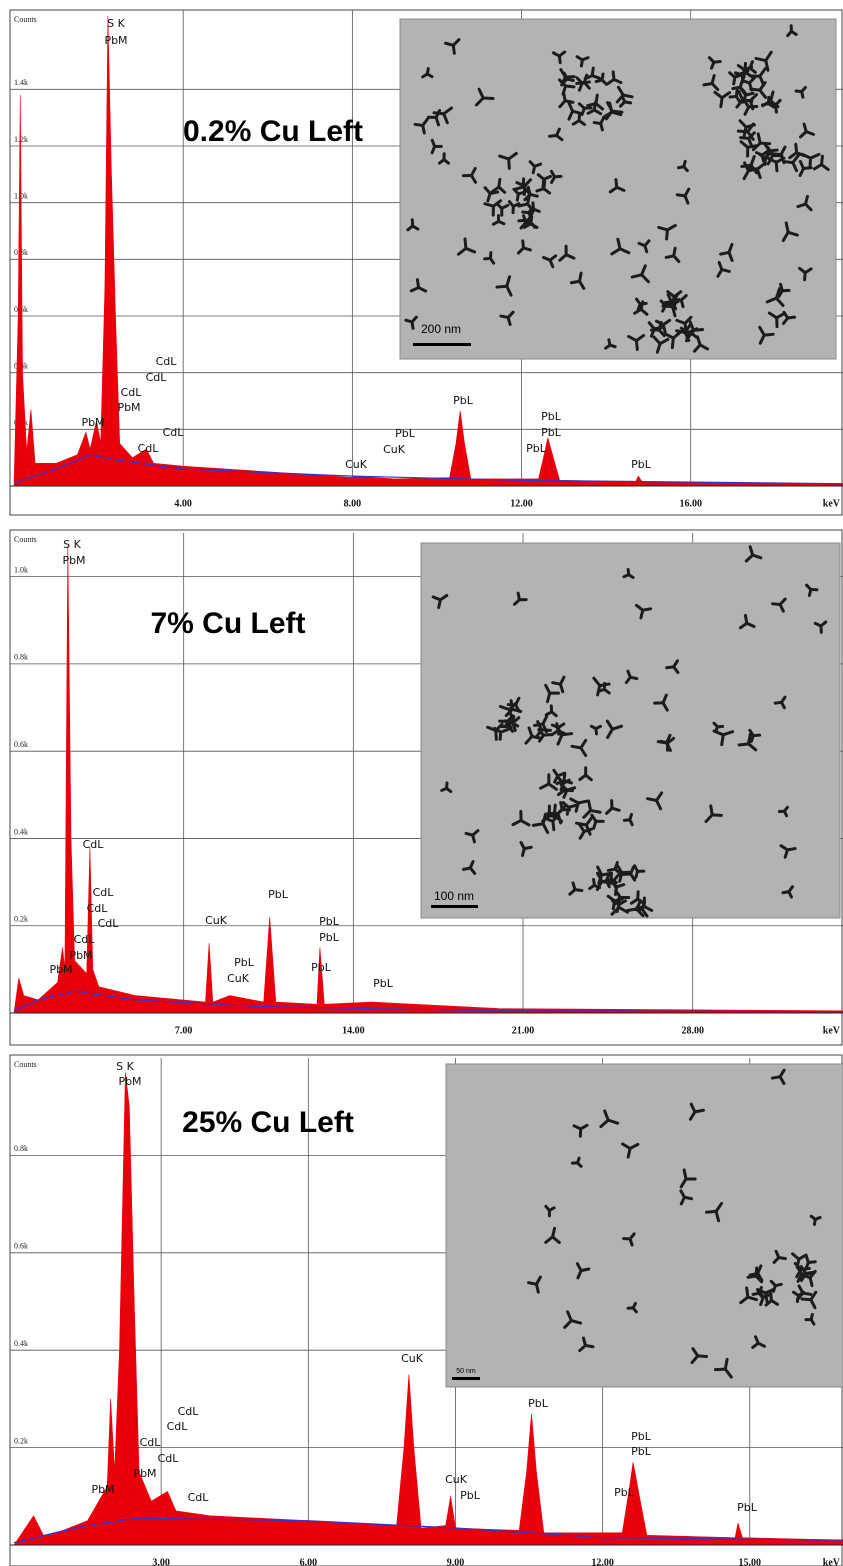 Image resolution: width=843 pixels, height=1566 pixels. I want to click on tem-inset: 50 nm, so click(644, 1225).